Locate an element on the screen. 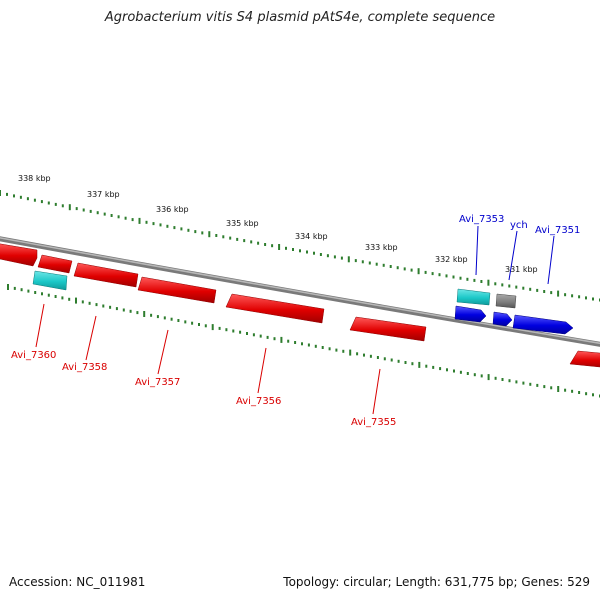 This screenshot has height=600, width=600. gene-avi-7360-arrow is located at coordinates (55, 264).